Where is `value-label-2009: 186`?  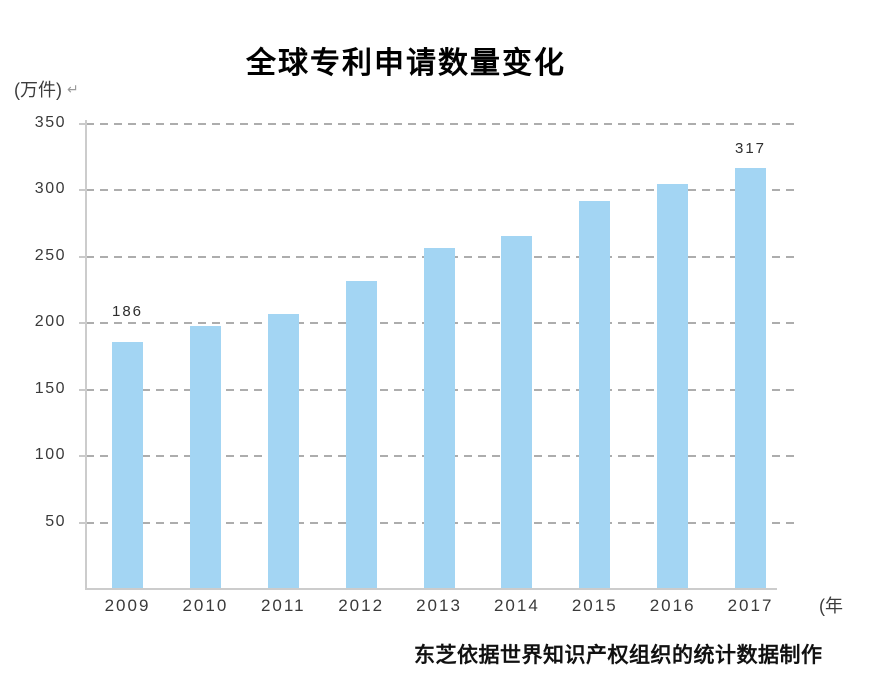
value-label-2009: 186 is located at coordinates (127, 311).